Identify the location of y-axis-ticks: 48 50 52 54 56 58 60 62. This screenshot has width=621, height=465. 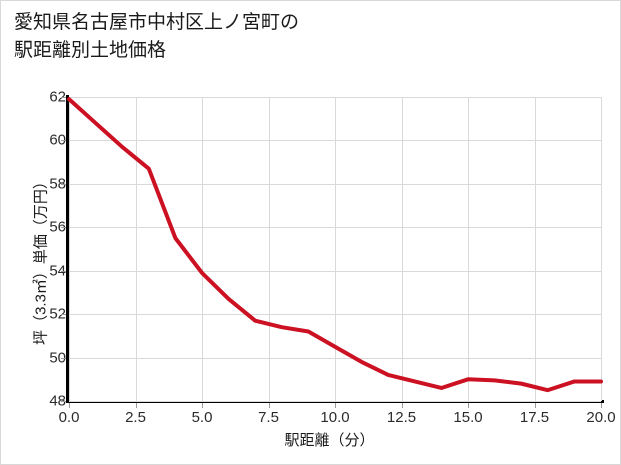
(33, 232).